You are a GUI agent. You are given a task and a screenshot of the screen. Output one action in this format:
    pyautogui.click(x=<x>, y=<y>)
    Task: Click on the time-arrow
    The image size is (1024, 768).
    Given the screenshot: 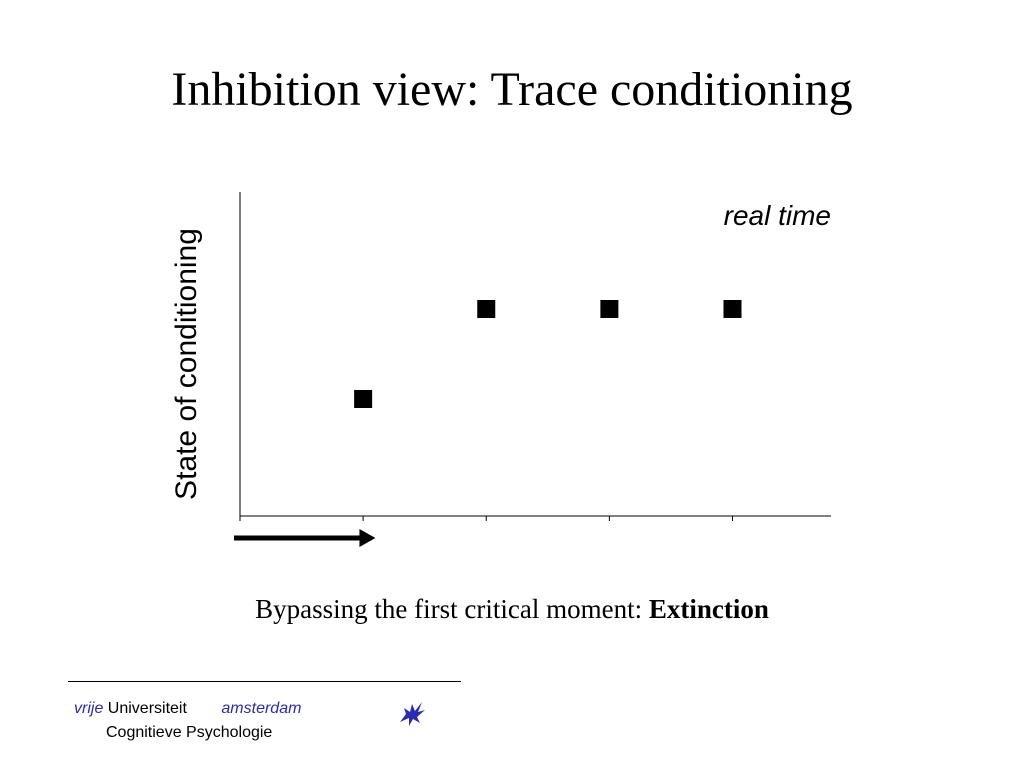 What is the action you would take?
    pyautogui.click(x=305, y=538)
    